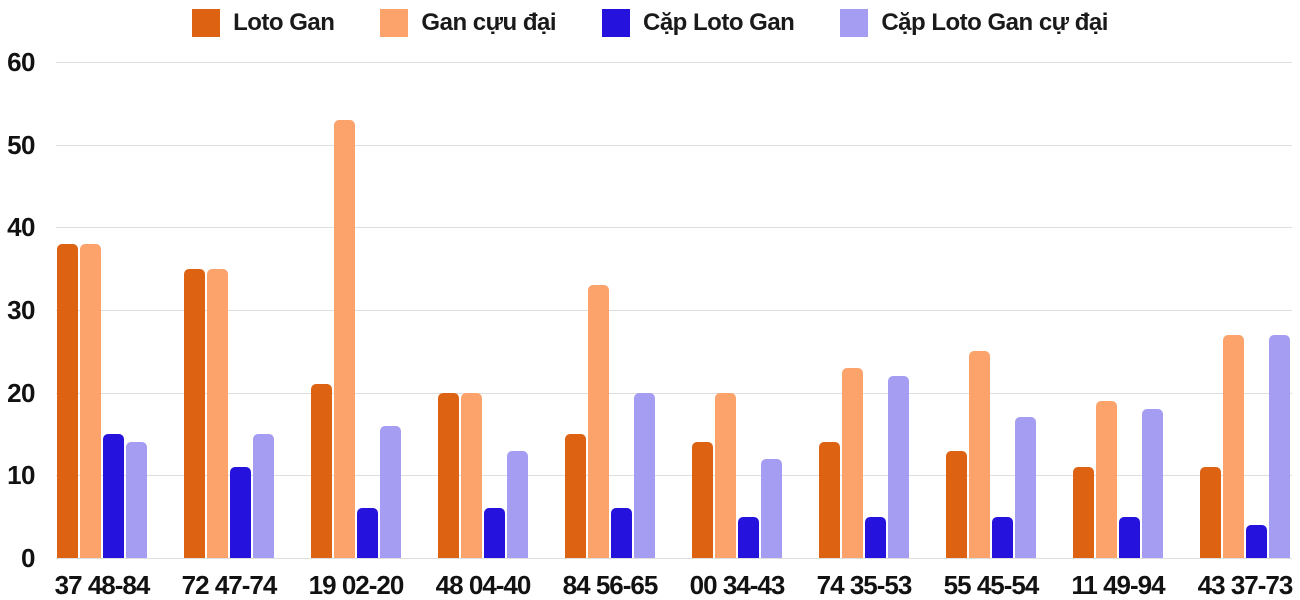 The height and width of the screenshot is (600, 1300). I want to click on x-axis-category-label: 19 02-20, so click(356, 585).